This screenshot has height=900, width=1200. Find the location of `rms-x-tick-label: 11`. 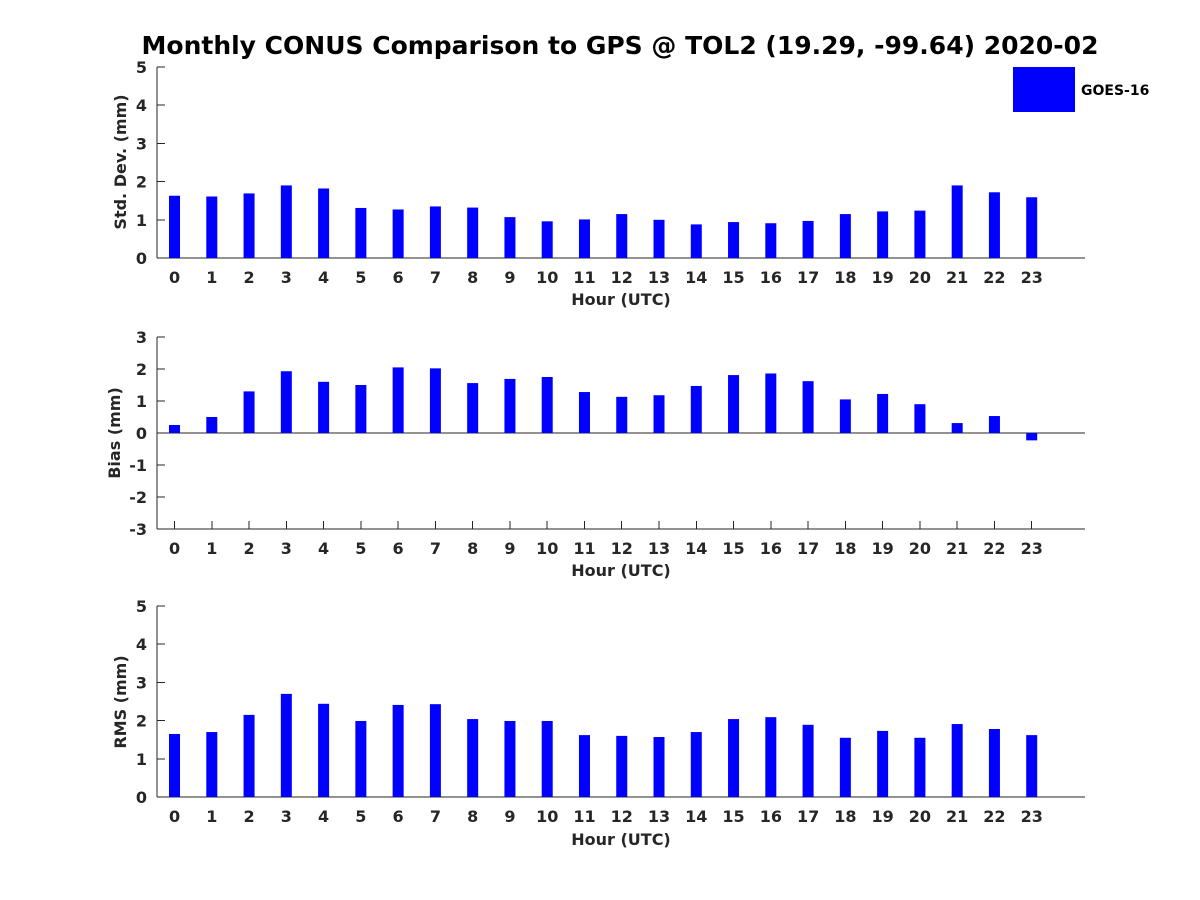

rms-x-tick-label: 11 is located at coordinates (584, 816).